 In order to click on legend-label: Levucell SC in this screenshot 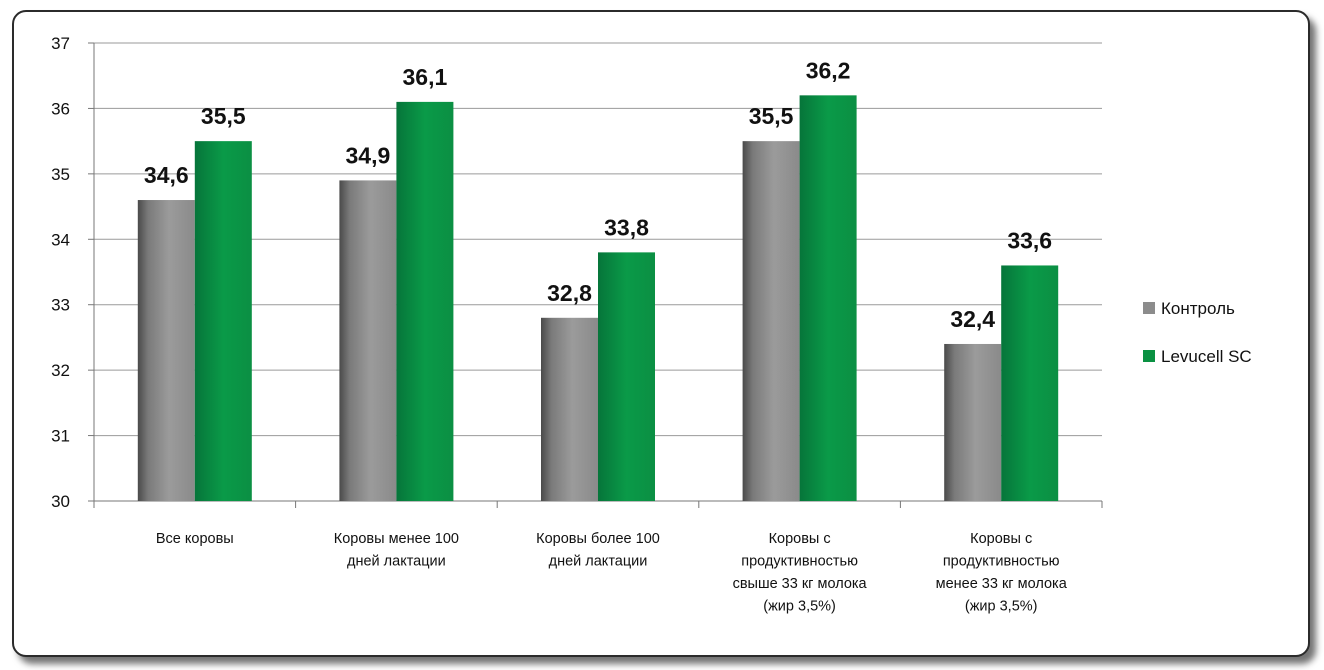, I will do `click(1206, 356)`.